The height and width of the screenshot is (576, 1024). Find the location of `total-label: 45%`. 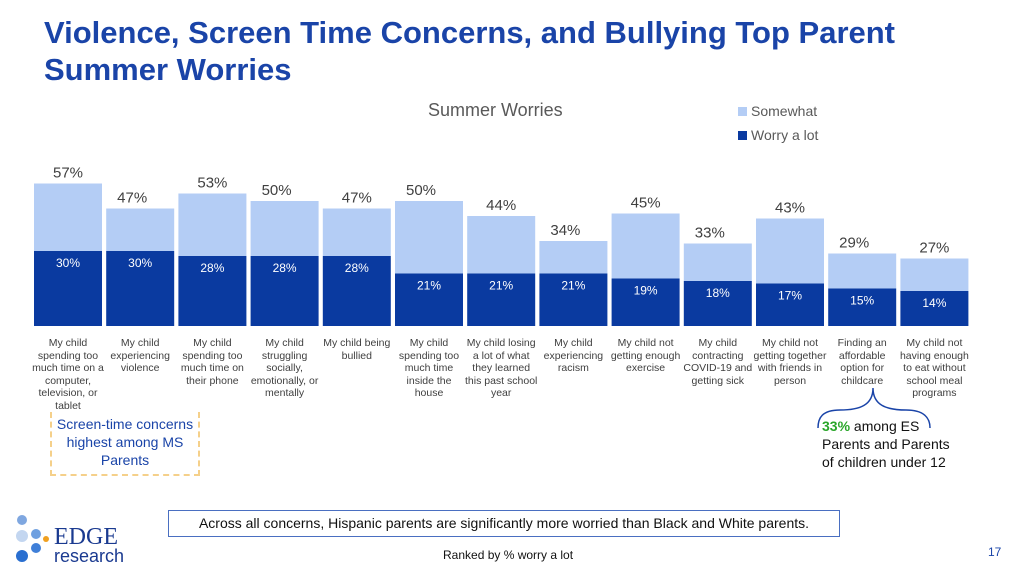

total-label: 45% is located at coordinates (646, 203).